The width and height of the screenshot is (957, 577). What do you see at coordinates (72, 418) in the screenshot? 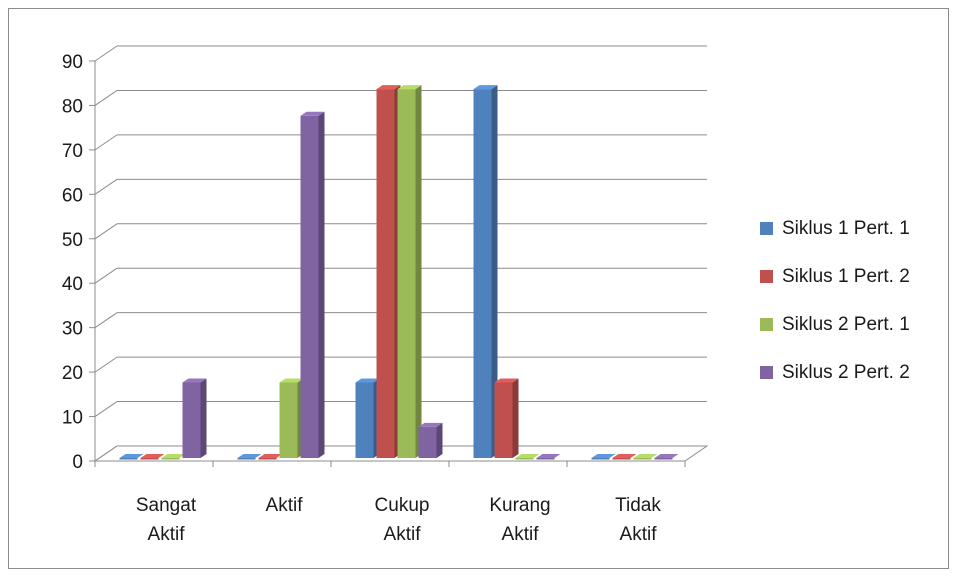
I see `y-tick-label: 10` at bounding box center [72, 418].